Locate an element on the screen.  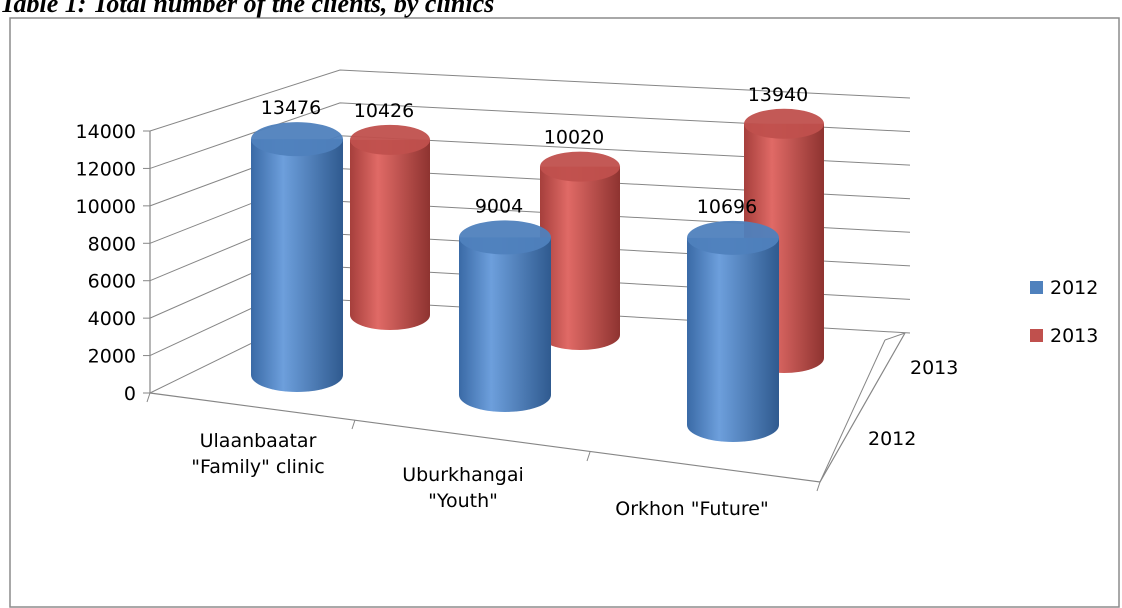
x-tick-label: Orkhon "Future" is located at coordinates (692, 509).